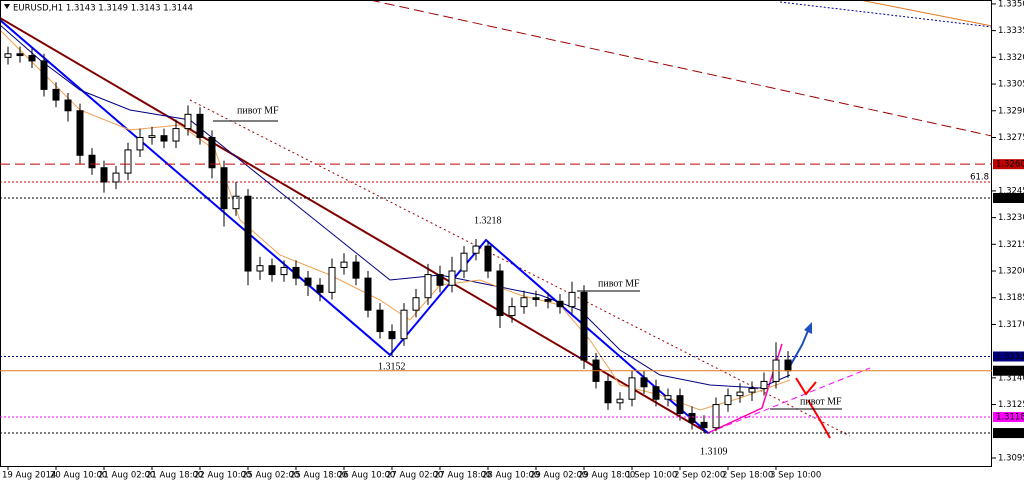 The image size is (1024, 482). I want to click on arrow-head, so click(808, 328).